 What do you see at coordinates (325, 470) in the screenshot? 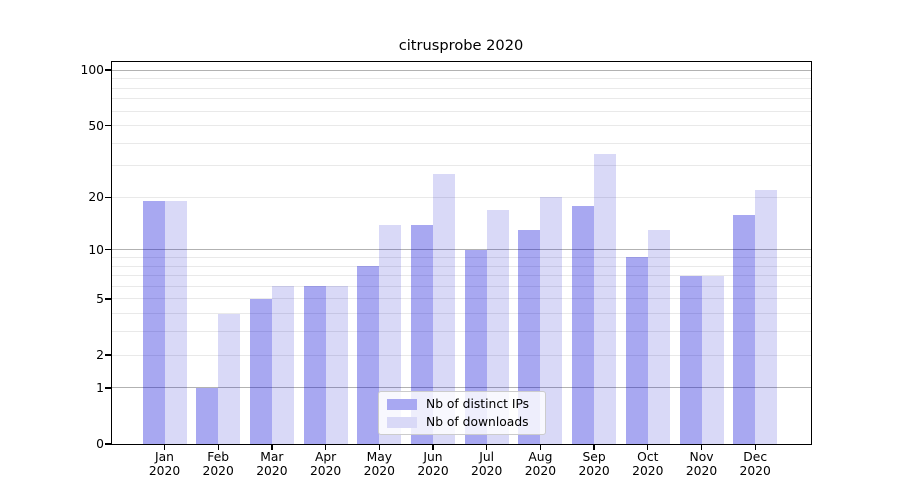
I see `xtick-year-apr: 2020` at bounding box center [325, 470].